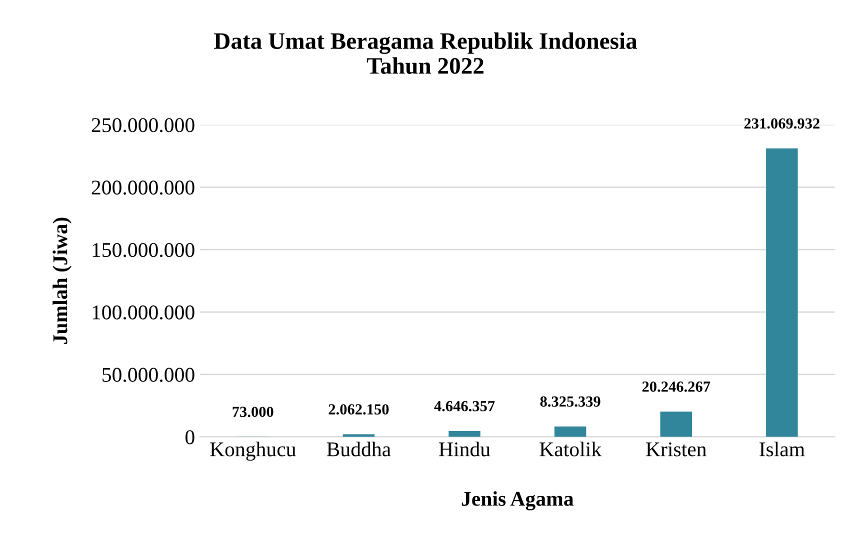  What do you see at coordinates (148, 375) in the screenshot?
I see `y-tick-label: 50.000.000` at bounding box center [148, 375].